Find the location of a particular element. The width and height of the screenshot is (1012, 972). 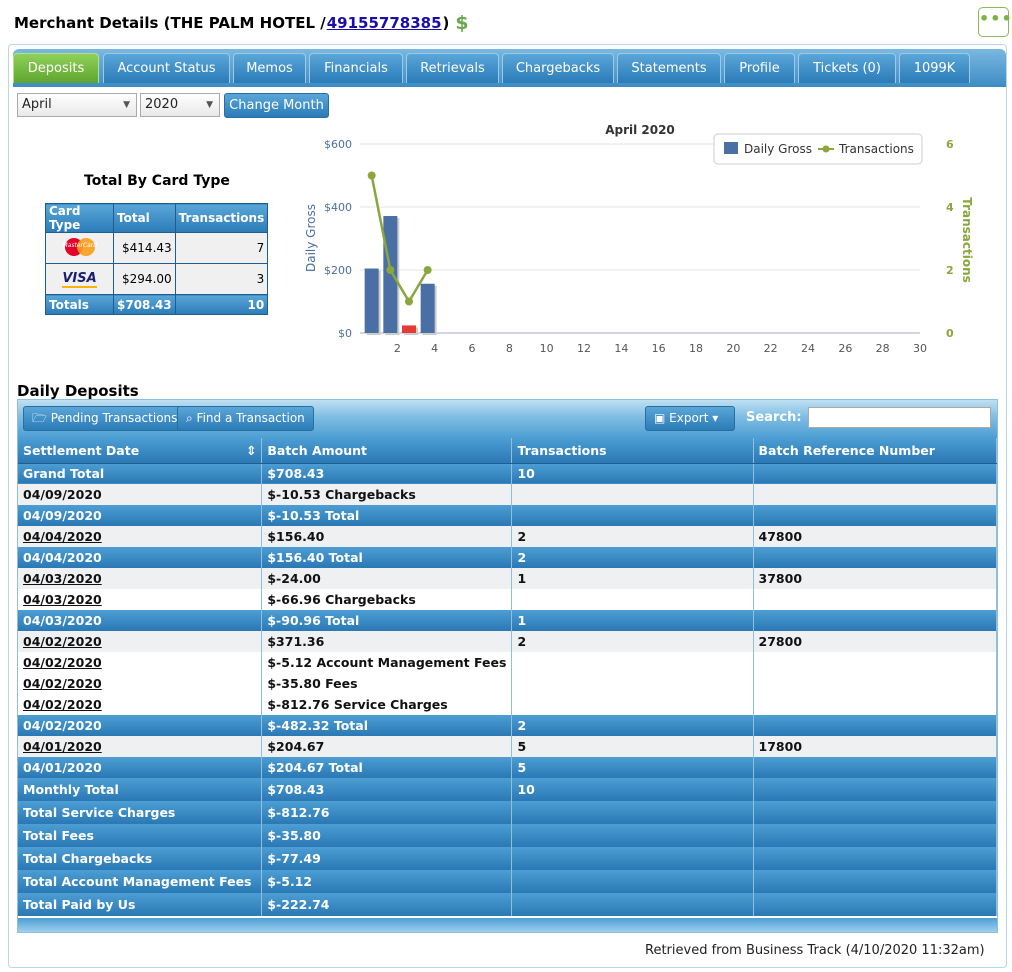

table-row: 04/01/2020 $204.67 Total 5 is located at coordinates (508, 767).